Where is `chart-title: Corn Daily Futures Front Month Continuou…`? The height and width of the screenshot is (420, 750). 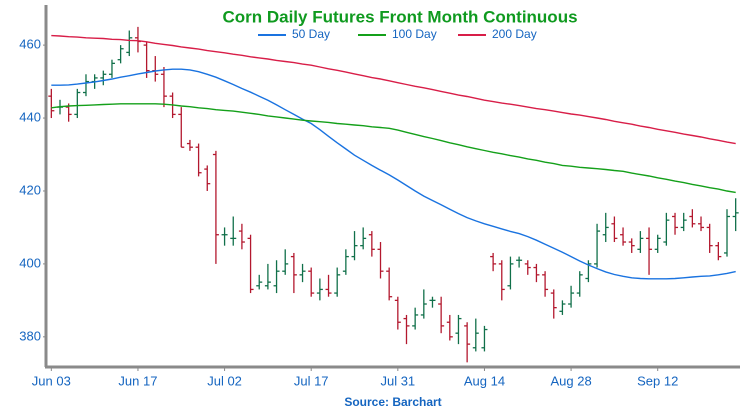 chart-title: Corn Daily Futures Front Month Continuou… is located at coordinates (399, 16).